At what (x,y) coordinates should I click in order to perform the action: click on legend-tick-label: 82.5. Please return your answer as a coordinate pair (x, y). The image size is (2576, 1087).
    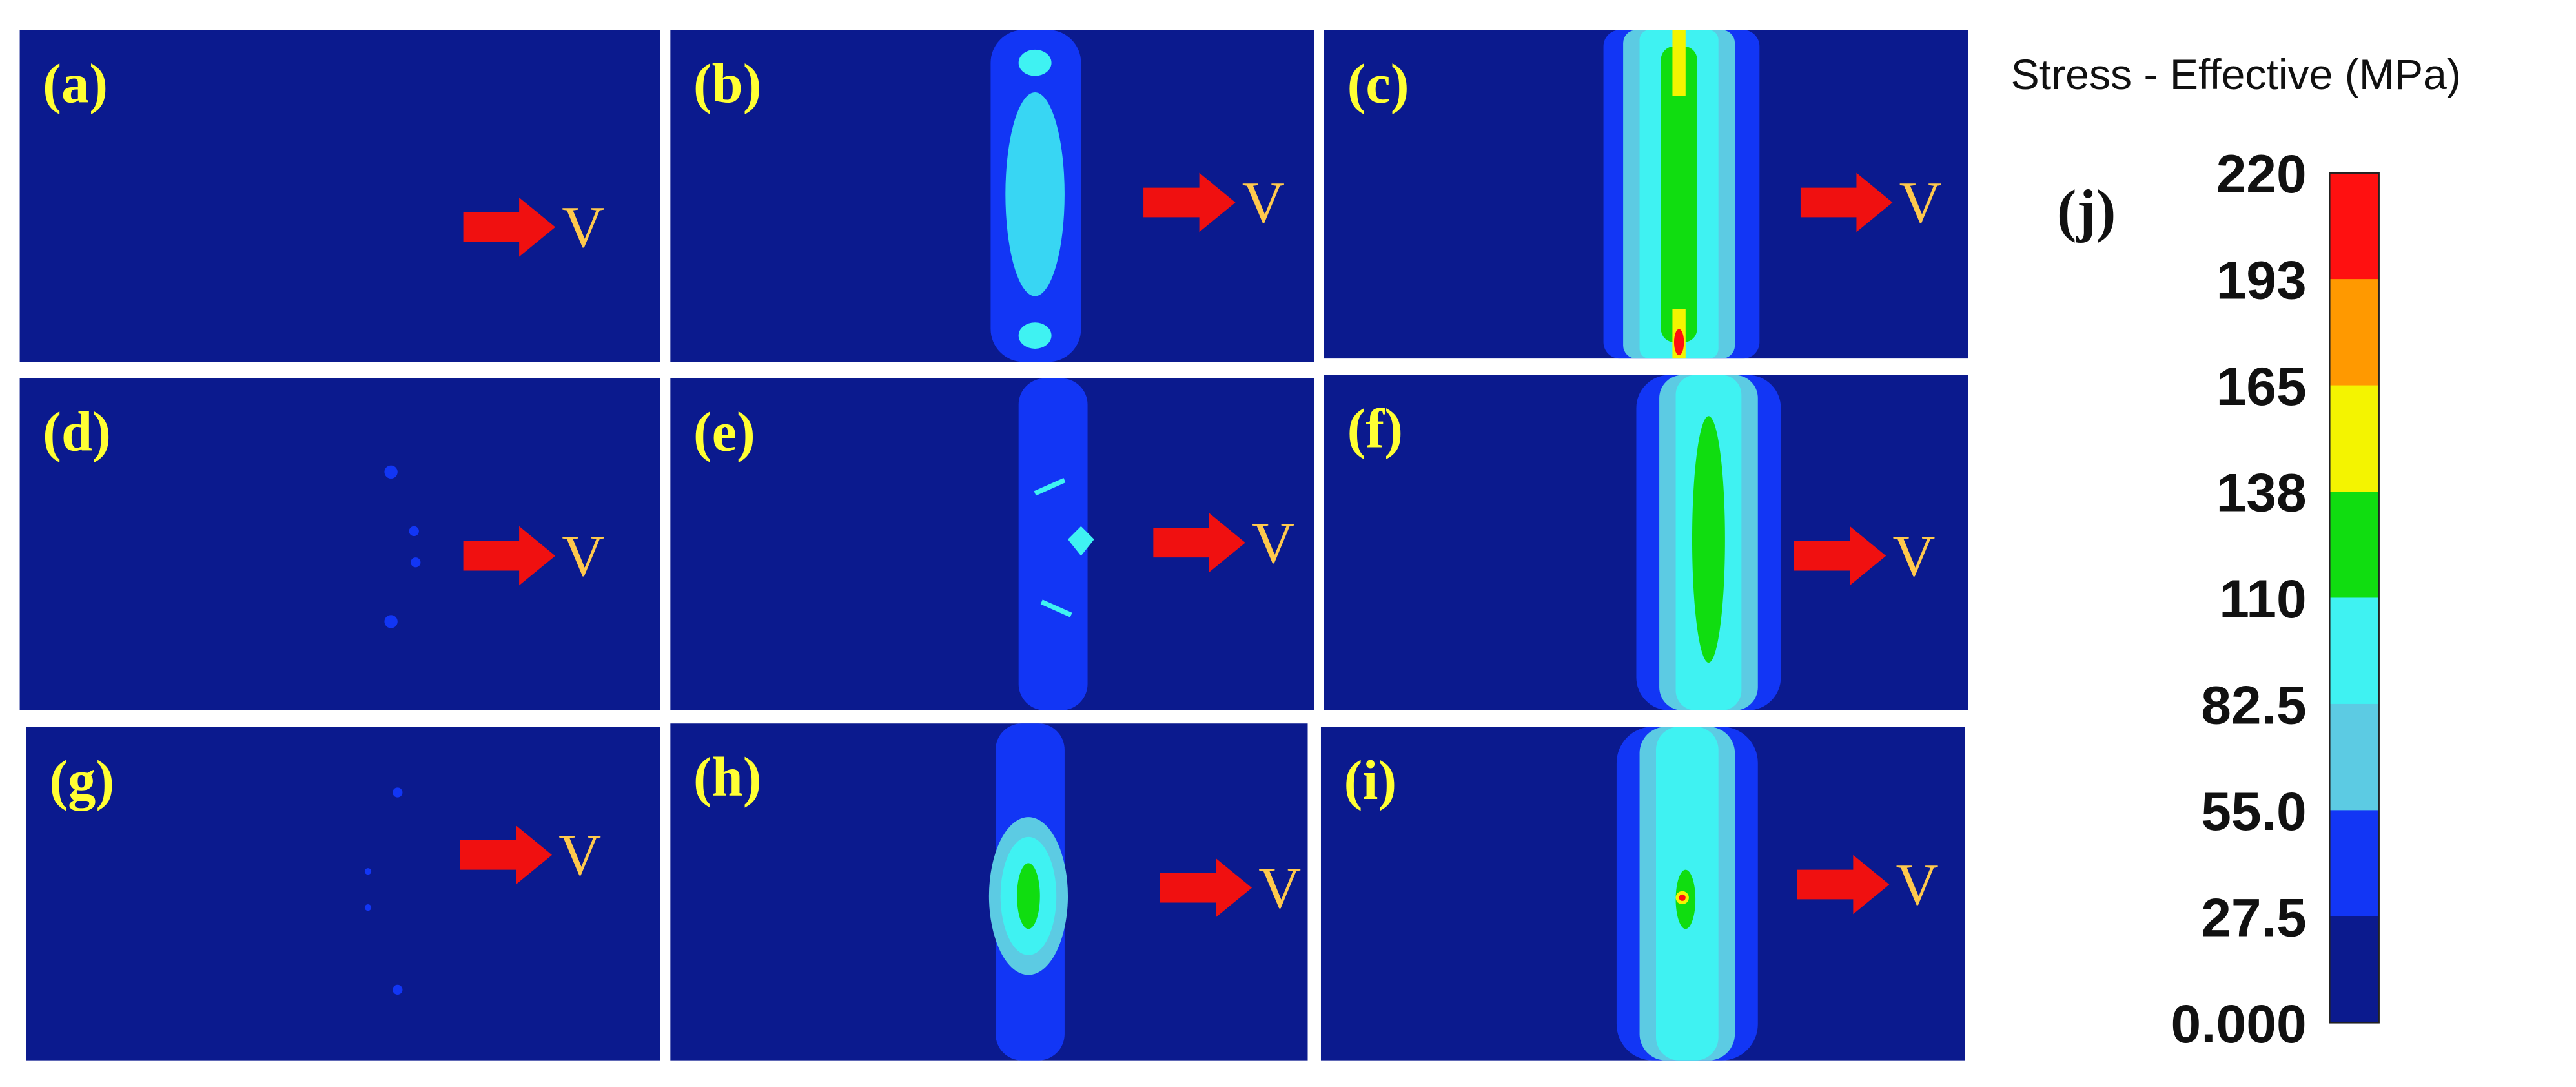
    Looking at the image, I should click on (2253, 704).